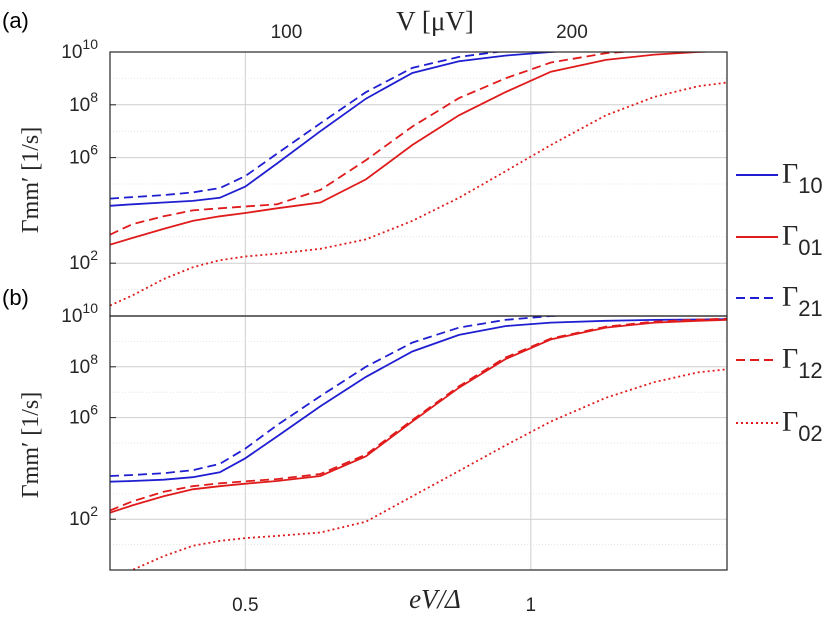 The image size is (831, 618). What do you see at coordinates (572, 32) in the screenshot?
I see `top-tick-label: 200` at bounding box center [572, 32].